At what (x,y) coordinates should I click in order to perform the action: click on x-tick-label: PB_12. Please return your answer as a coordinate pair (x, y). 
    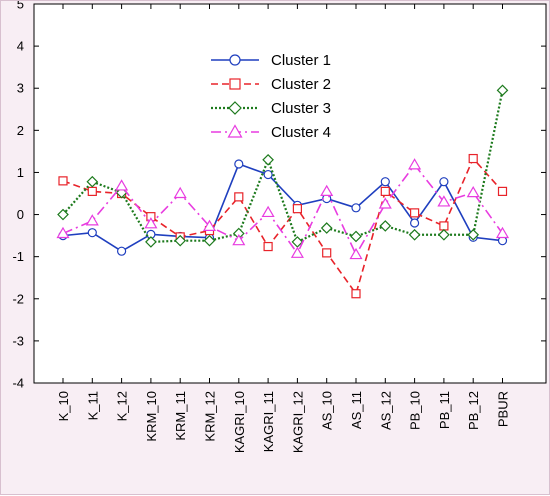
    Looking at the image, I should click on (473, 410).